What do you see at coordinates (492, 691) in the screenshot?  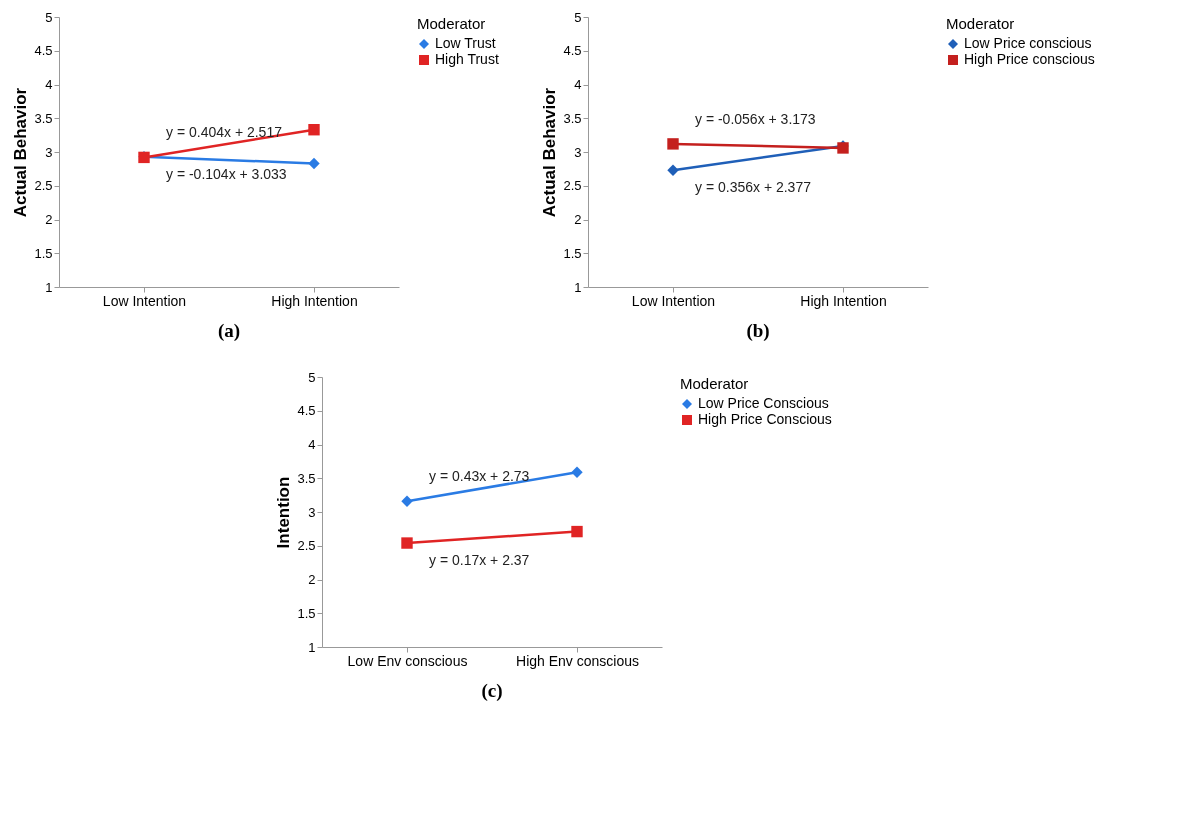 I see `text: (c)` at bounding box center [492, 691].